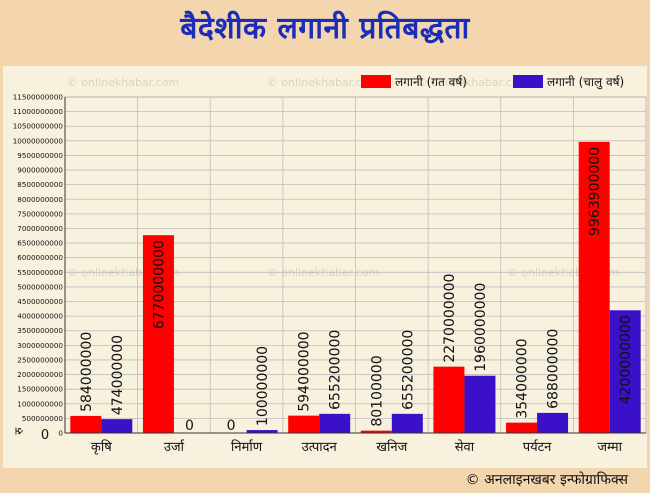  I want to click on data-label: 474000000, so click(118, 375).